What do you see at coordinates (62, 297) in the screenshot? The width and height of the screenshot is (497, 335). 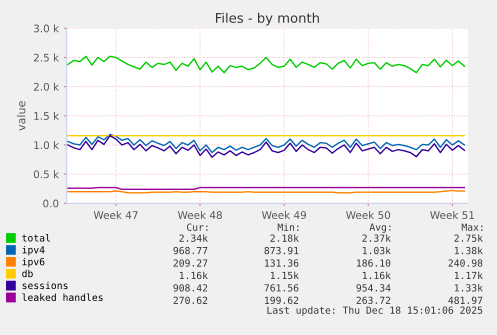 I see `legend-label: leaked handles` at bounding box center [62, 297].